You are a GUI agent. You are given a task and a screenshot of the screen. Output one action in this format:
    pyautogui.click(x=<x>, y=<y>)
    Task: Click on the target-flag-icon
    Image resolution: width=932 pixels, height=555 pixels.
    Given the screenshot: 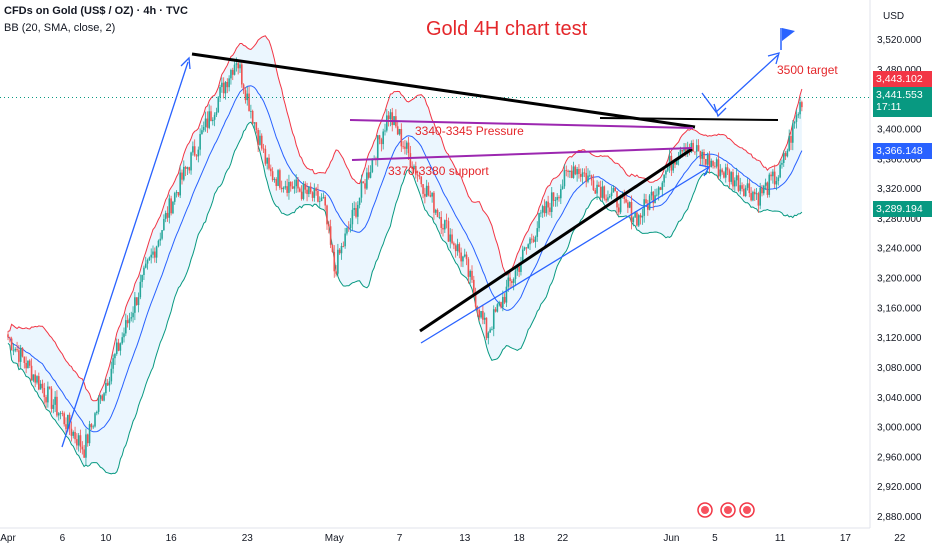 What is the action you would take?
    pyautogui.click(x=788, y=34)
    